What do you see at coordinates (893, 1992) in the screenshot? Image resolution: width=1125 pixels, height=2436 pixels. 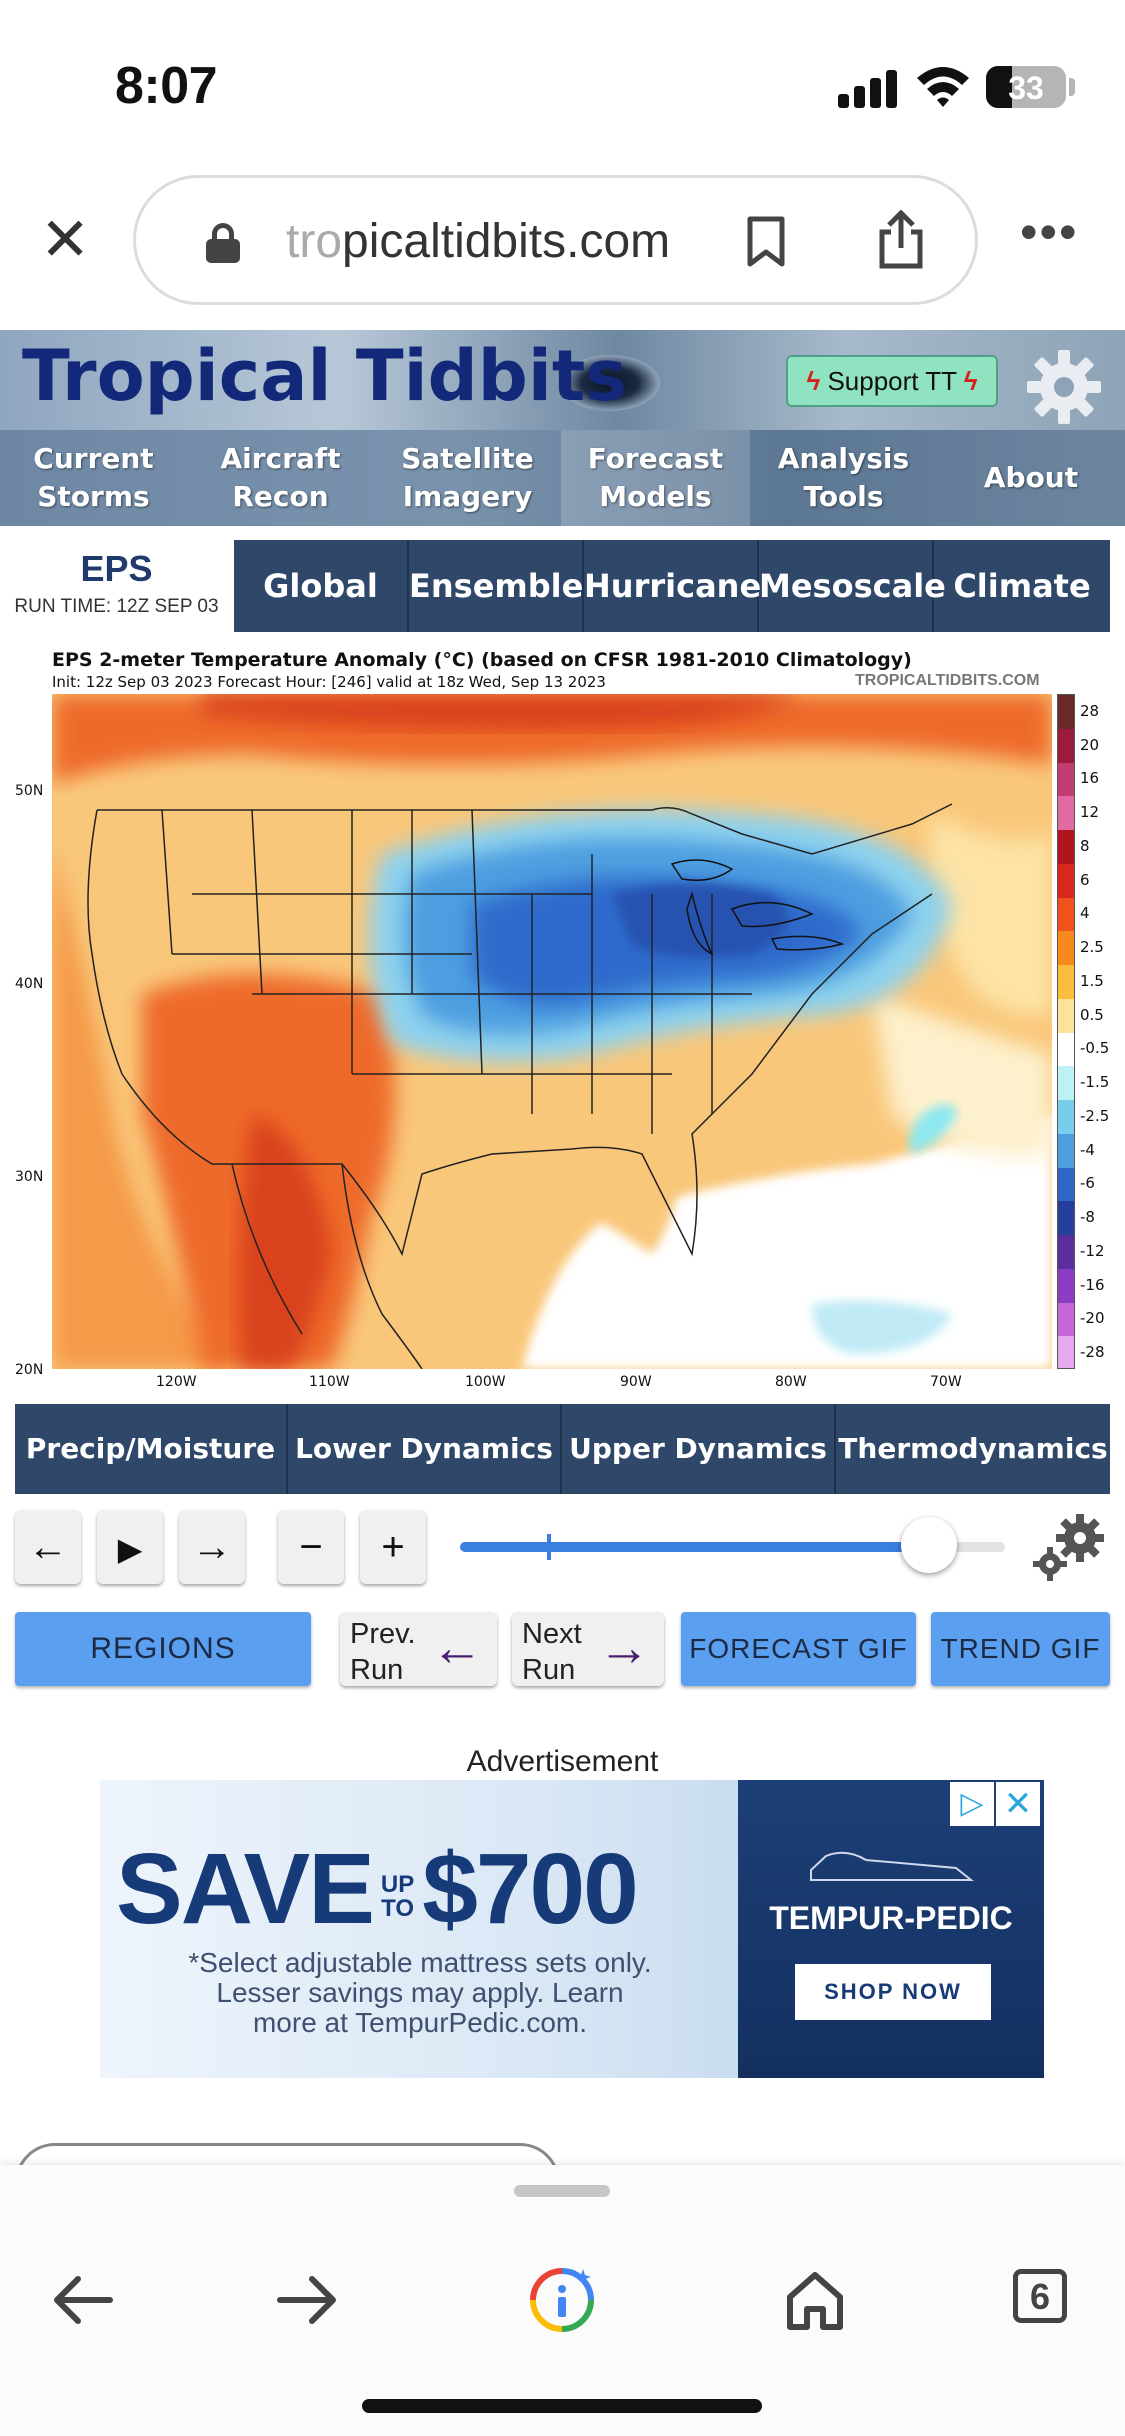 I see `shop-now-button: SHOP NOW` at bounding box center [893, 1992].